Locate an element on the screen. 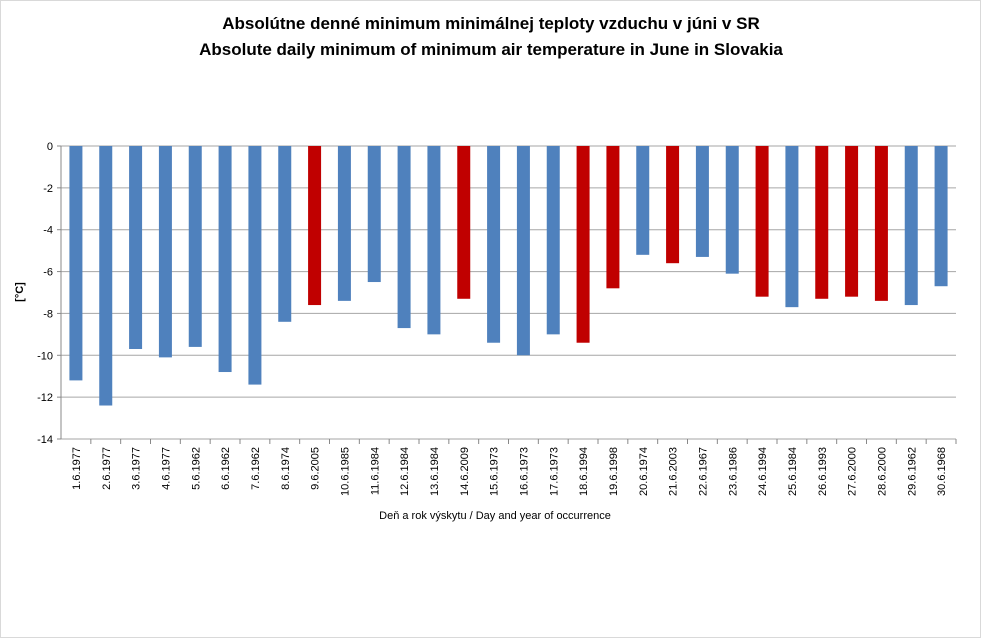  y-tick-label: -6 is located at coordinates (48, 273).